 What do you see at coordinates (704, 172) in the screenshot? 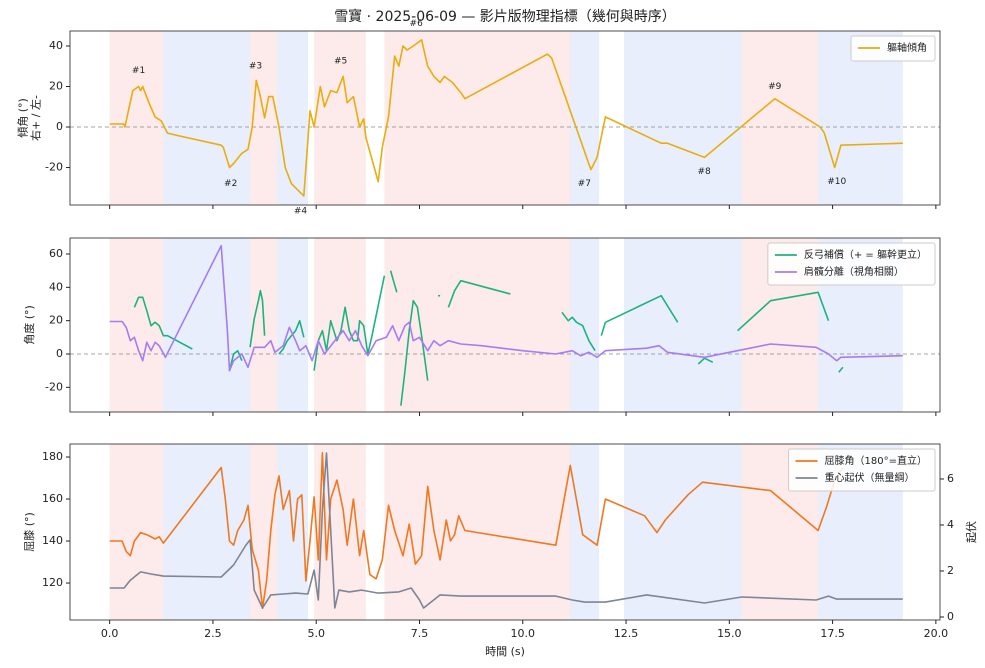
I see `annotation: #8` at bounding box center [704, 172].